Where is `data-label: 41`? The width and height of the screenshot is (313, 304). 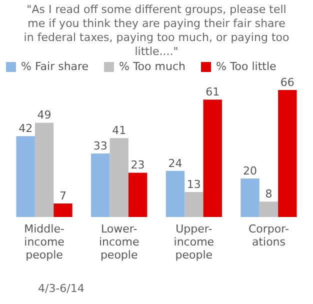
data-label: 41 is located at coordinates (119, 131).